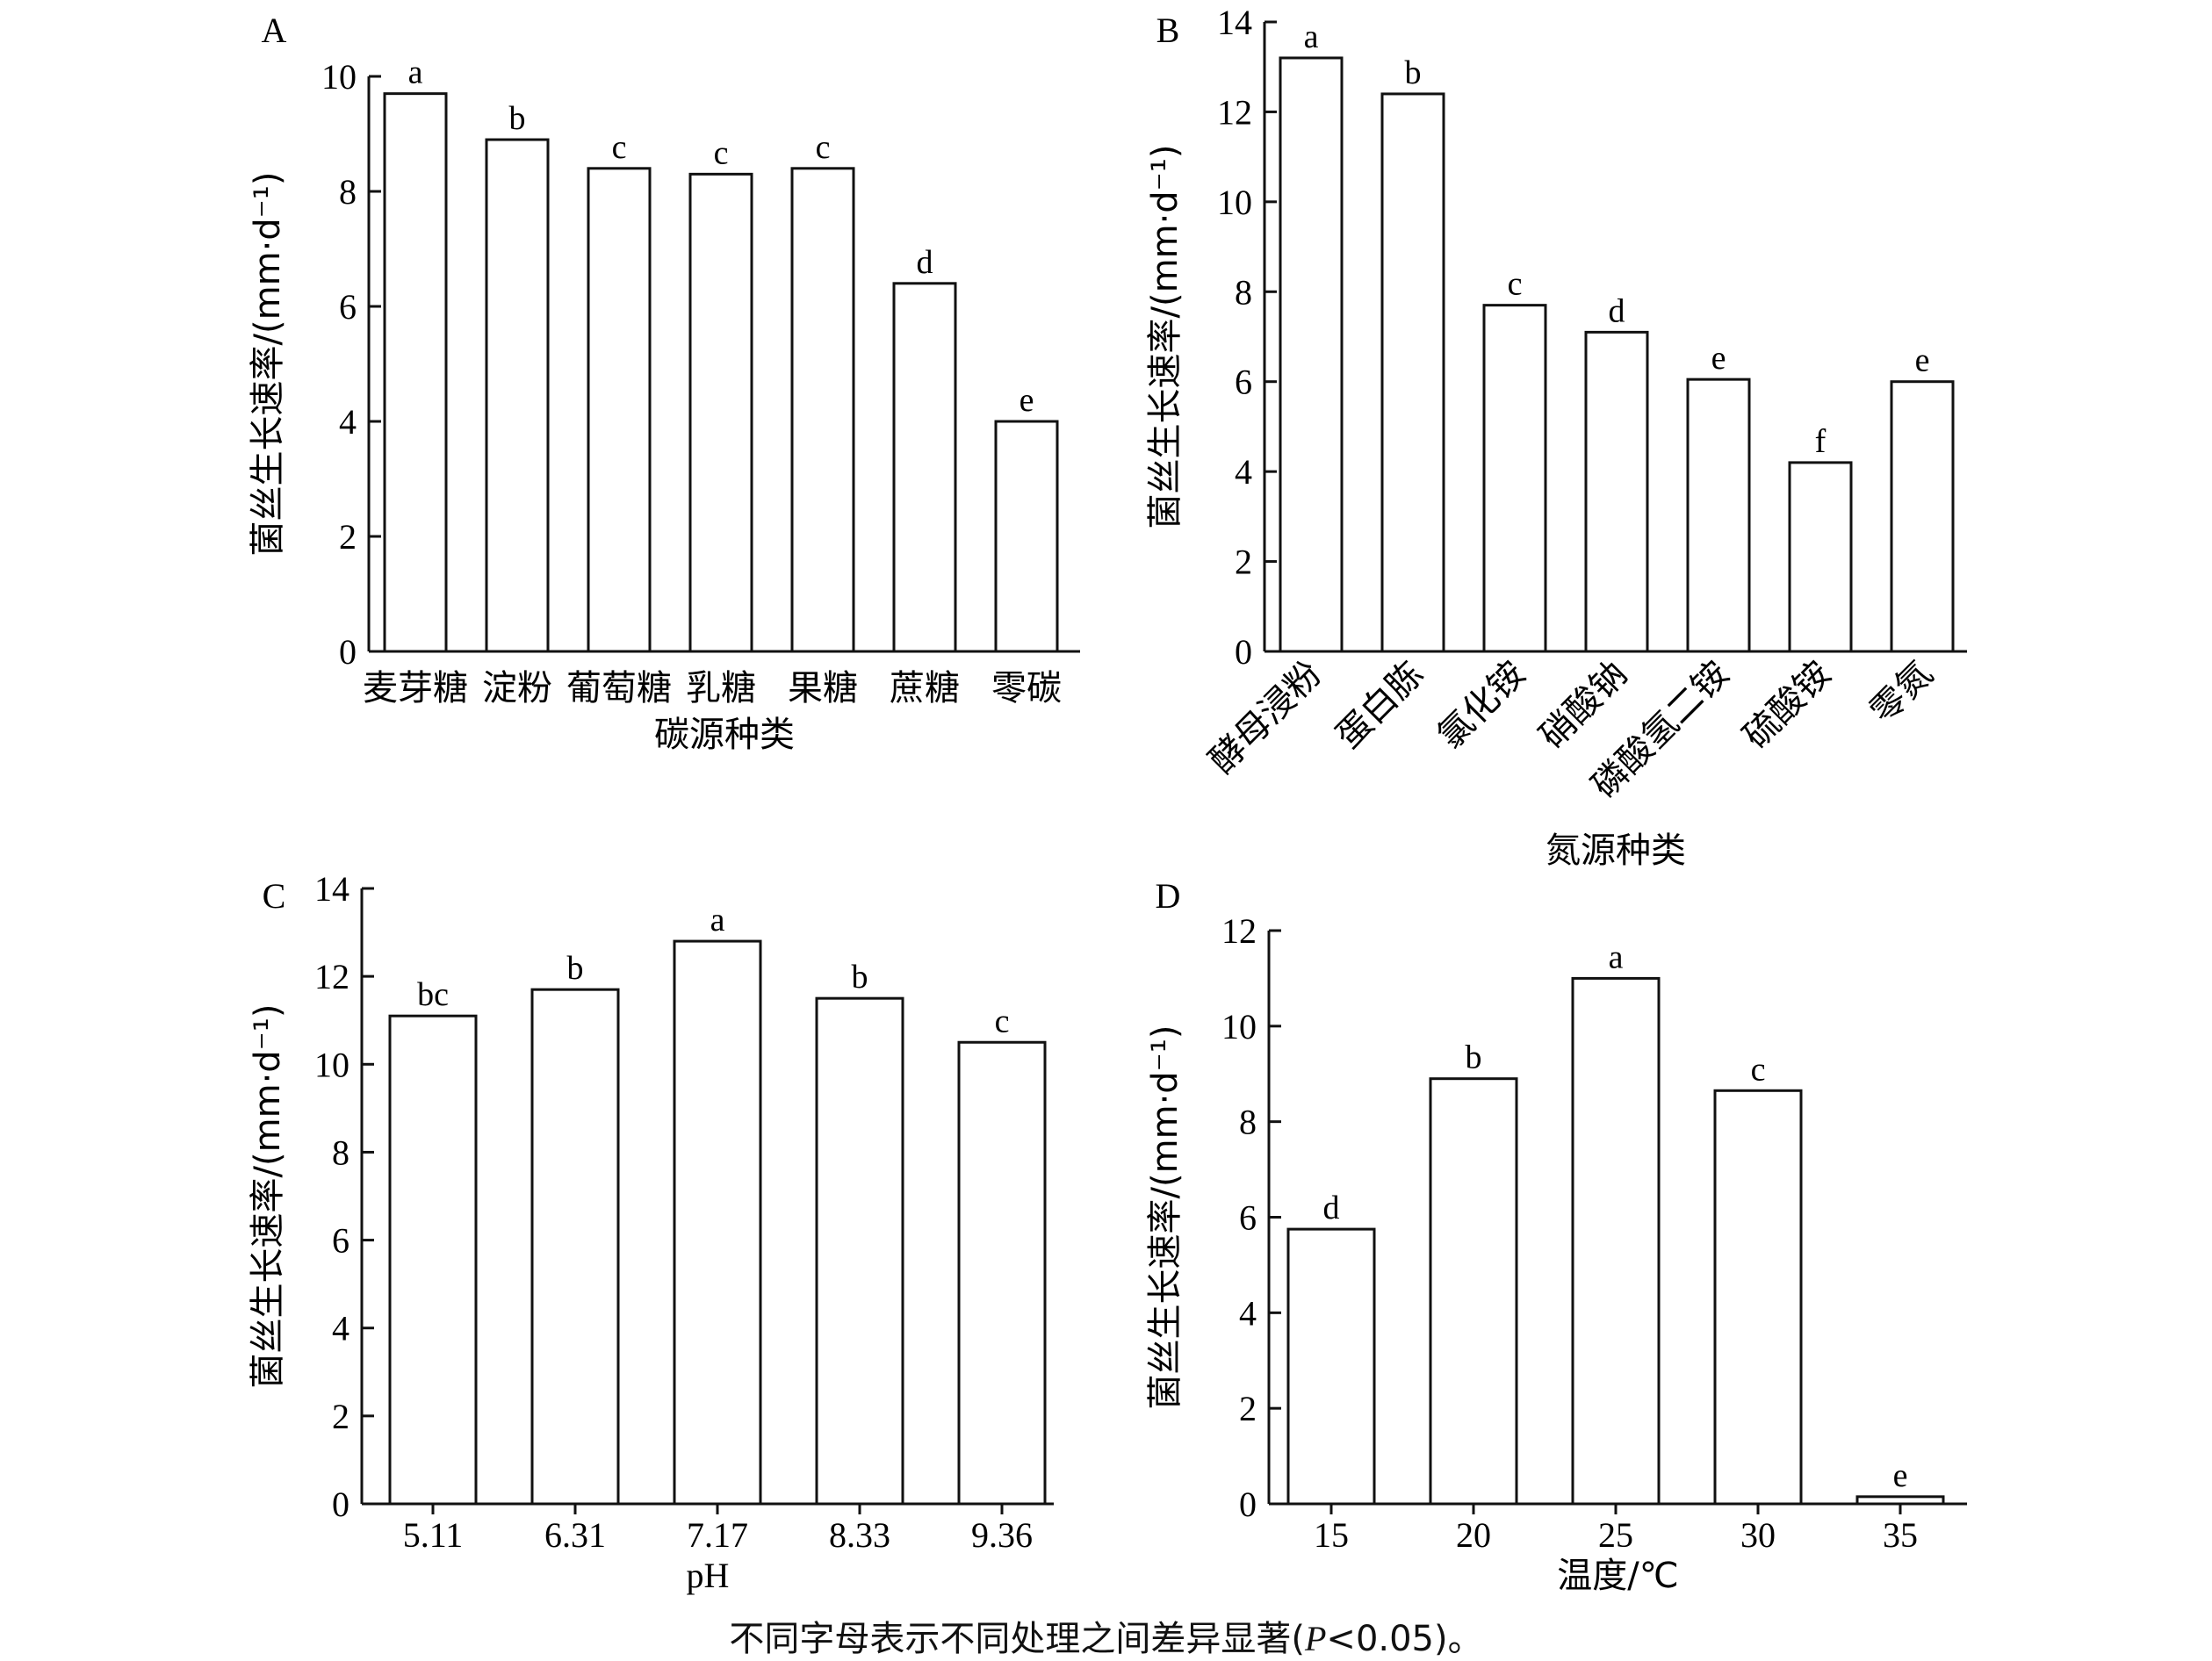  I want to click on panel-b-ytick-label: 6, so click(1243, 382).